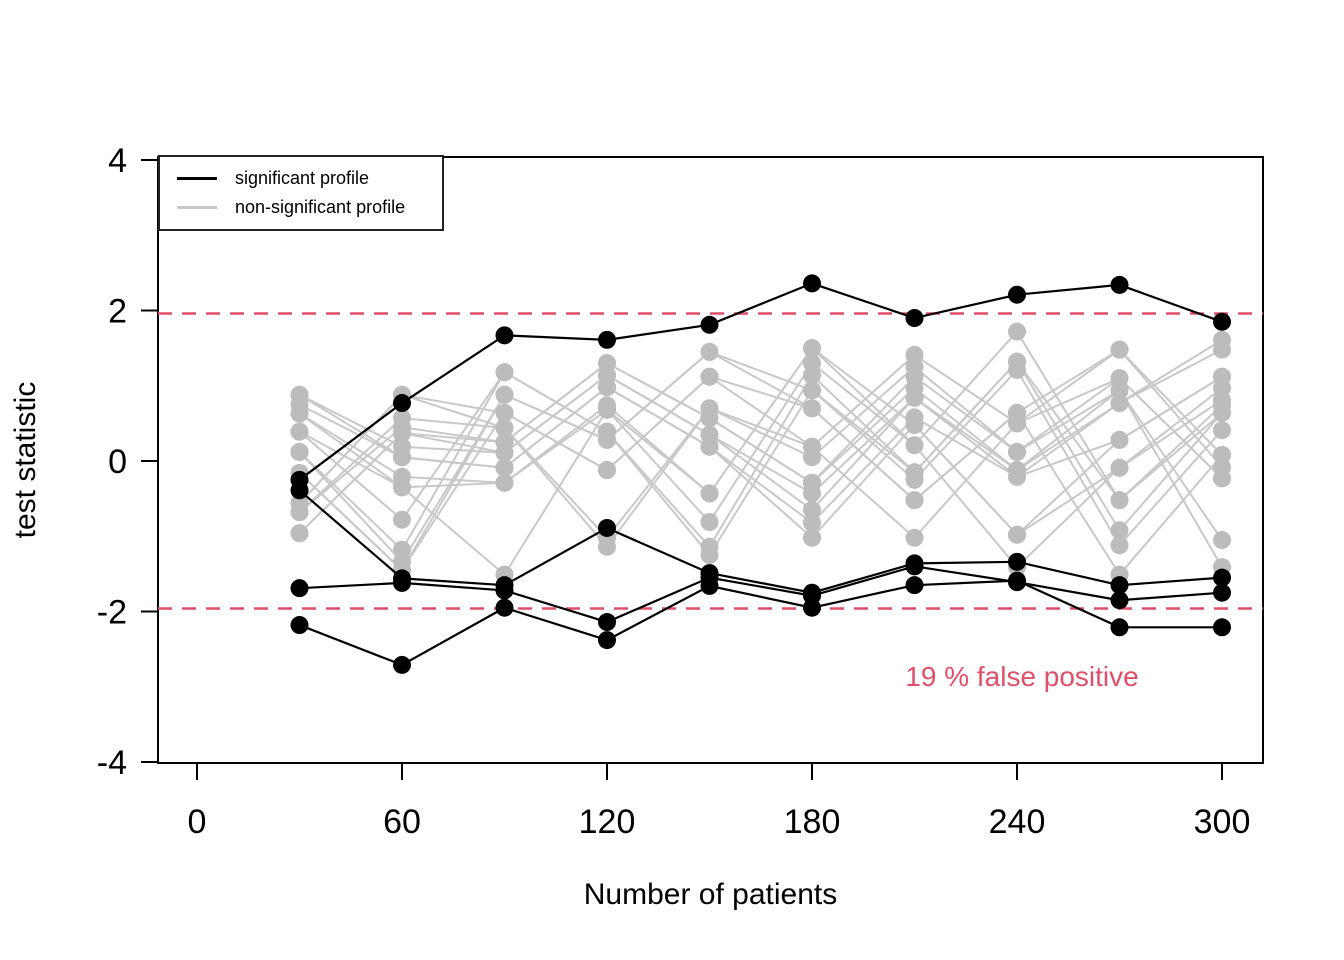  I want to click on y-tick-label: -2, so click(112, 613).